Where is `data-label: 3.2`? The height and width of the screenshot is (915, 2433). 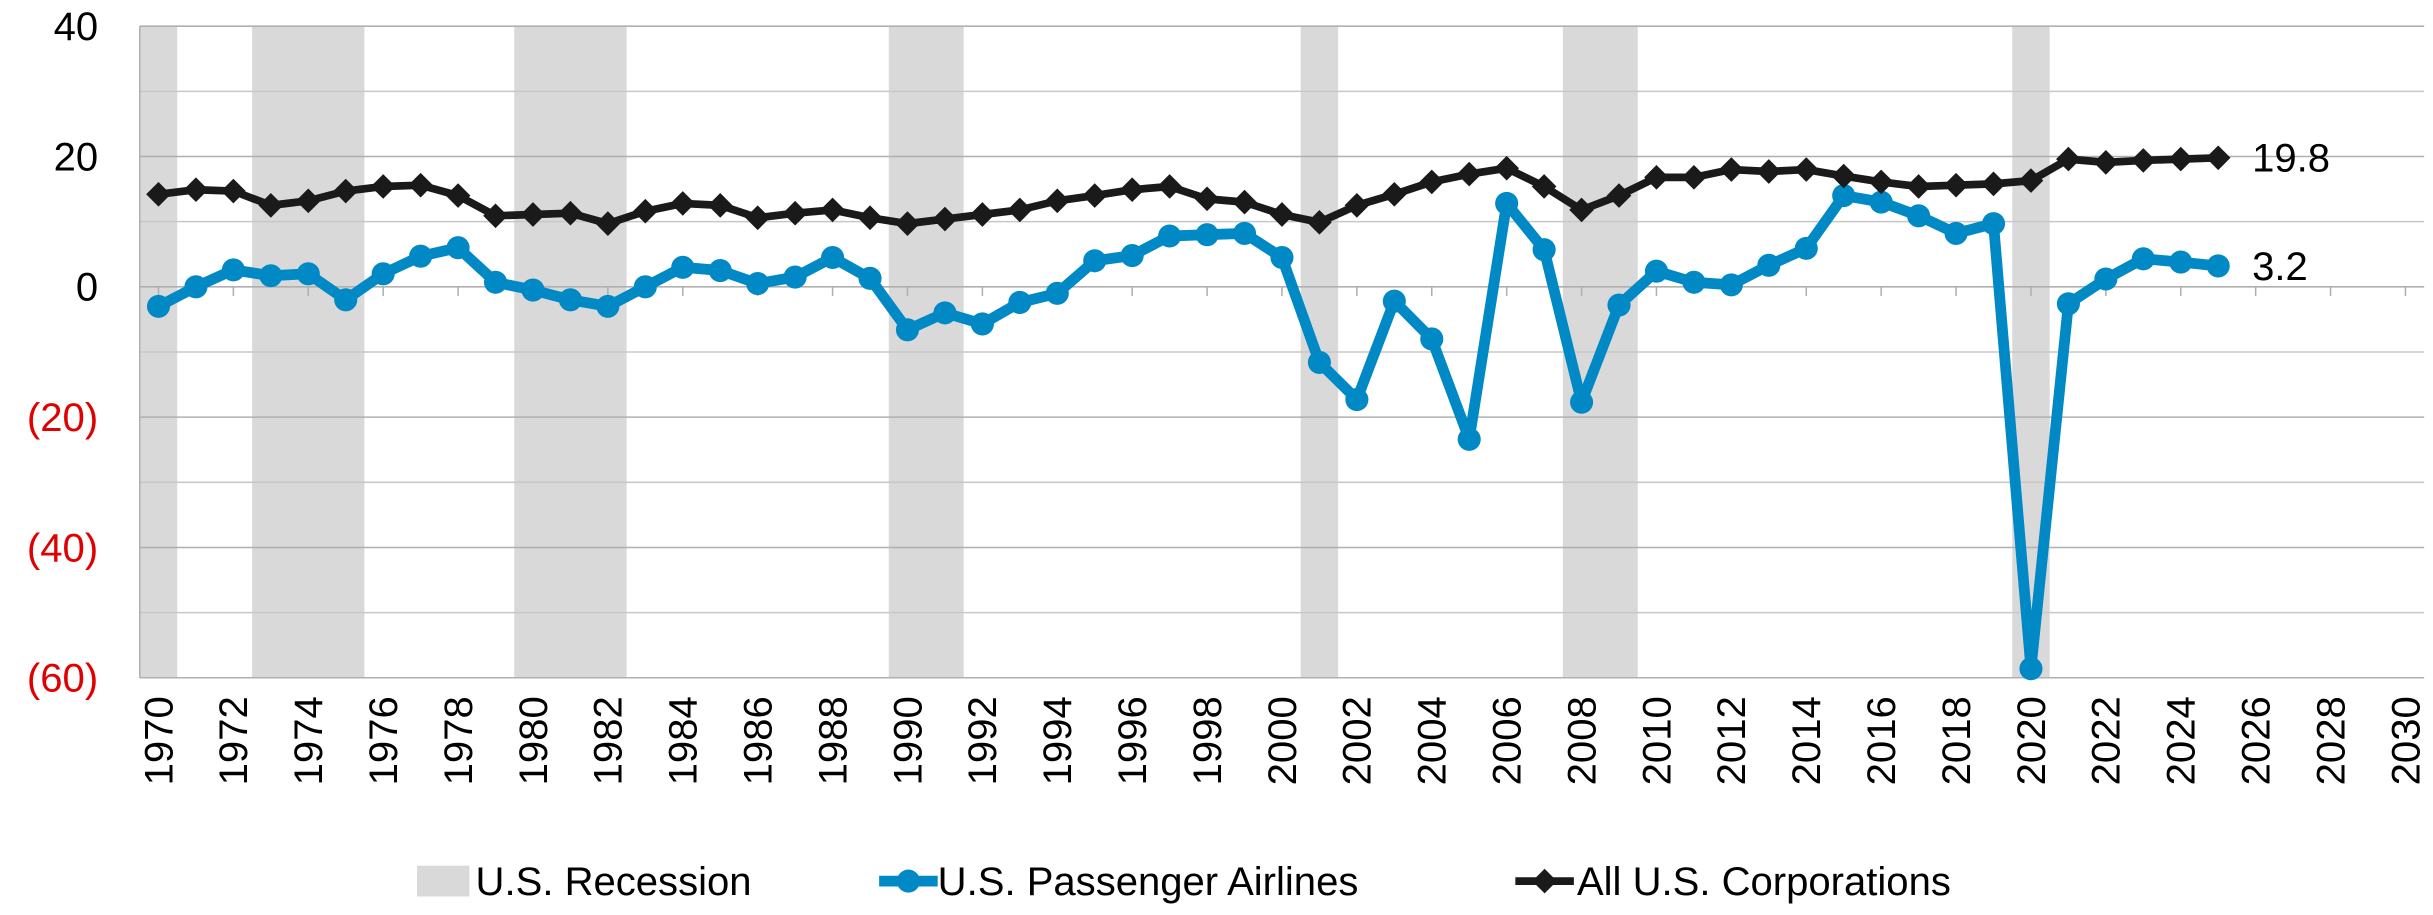 data-label: 3.2 is located at coordinates (2280, 267).